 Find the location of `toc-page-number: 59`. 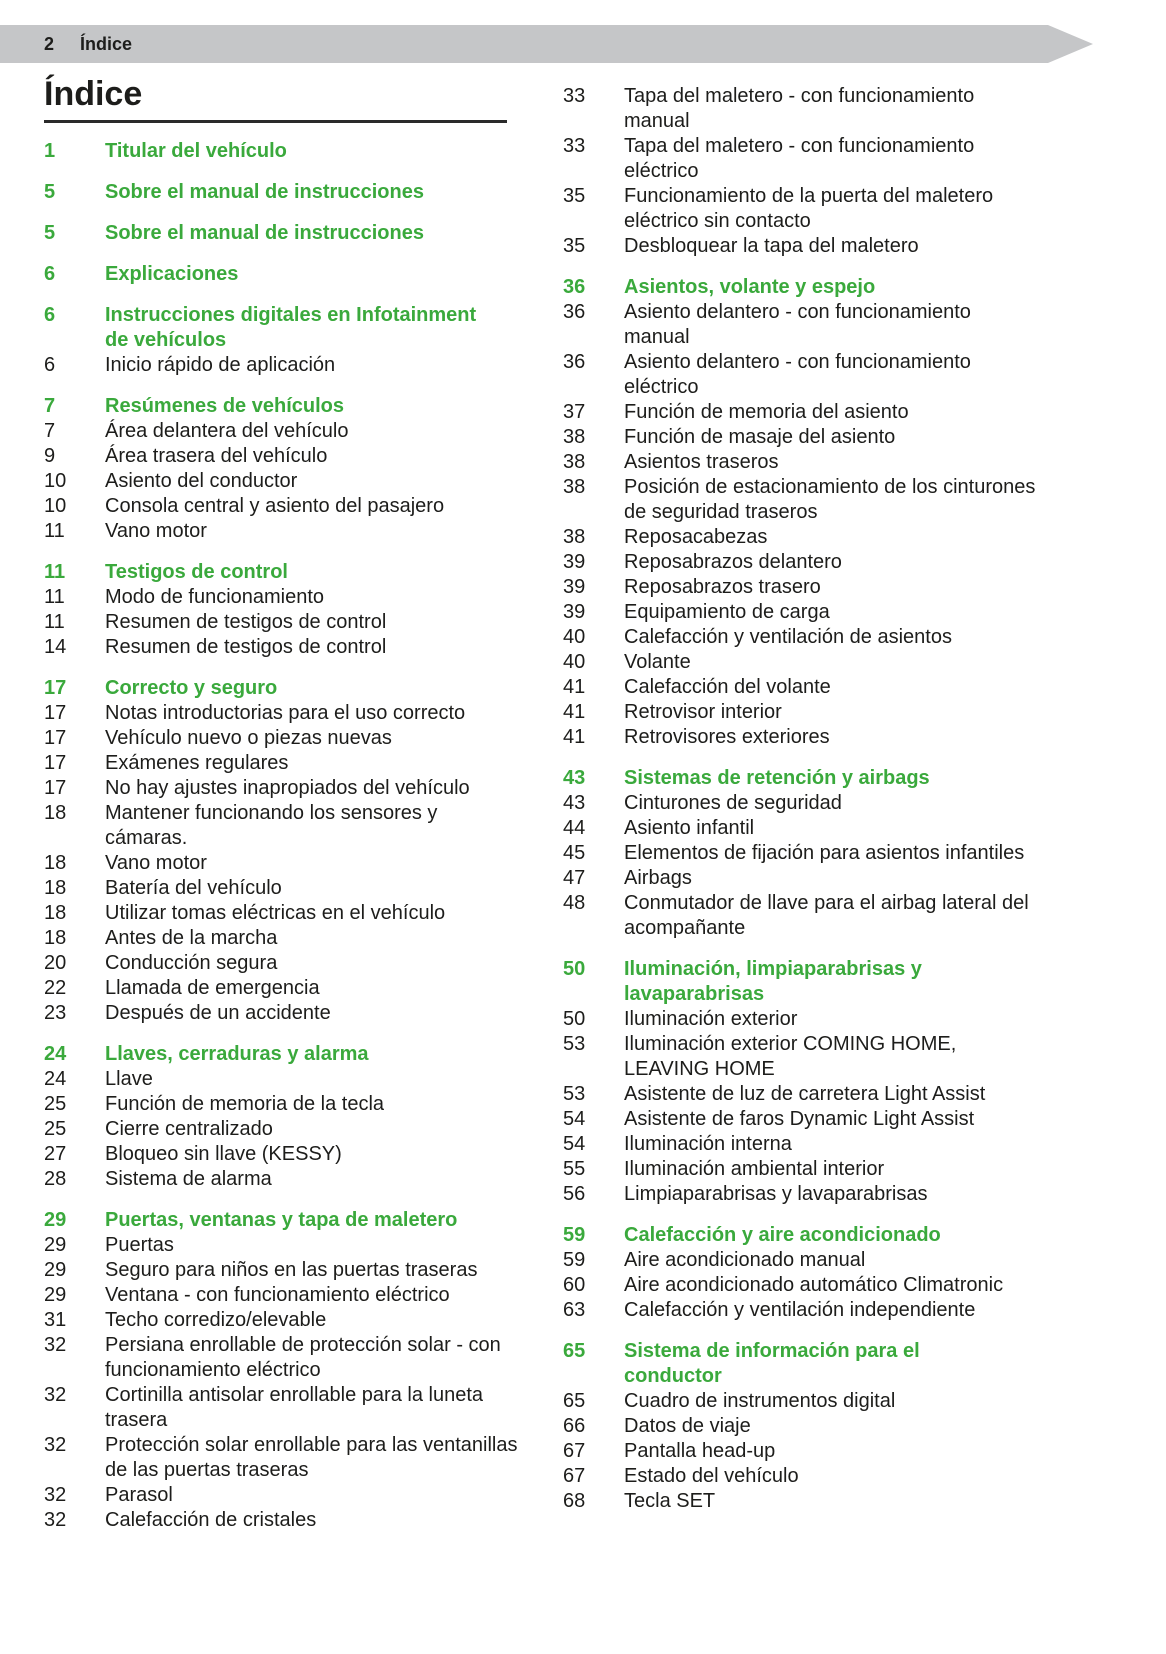

toc-page-number: 59 is located at coordinates (574, 1235).